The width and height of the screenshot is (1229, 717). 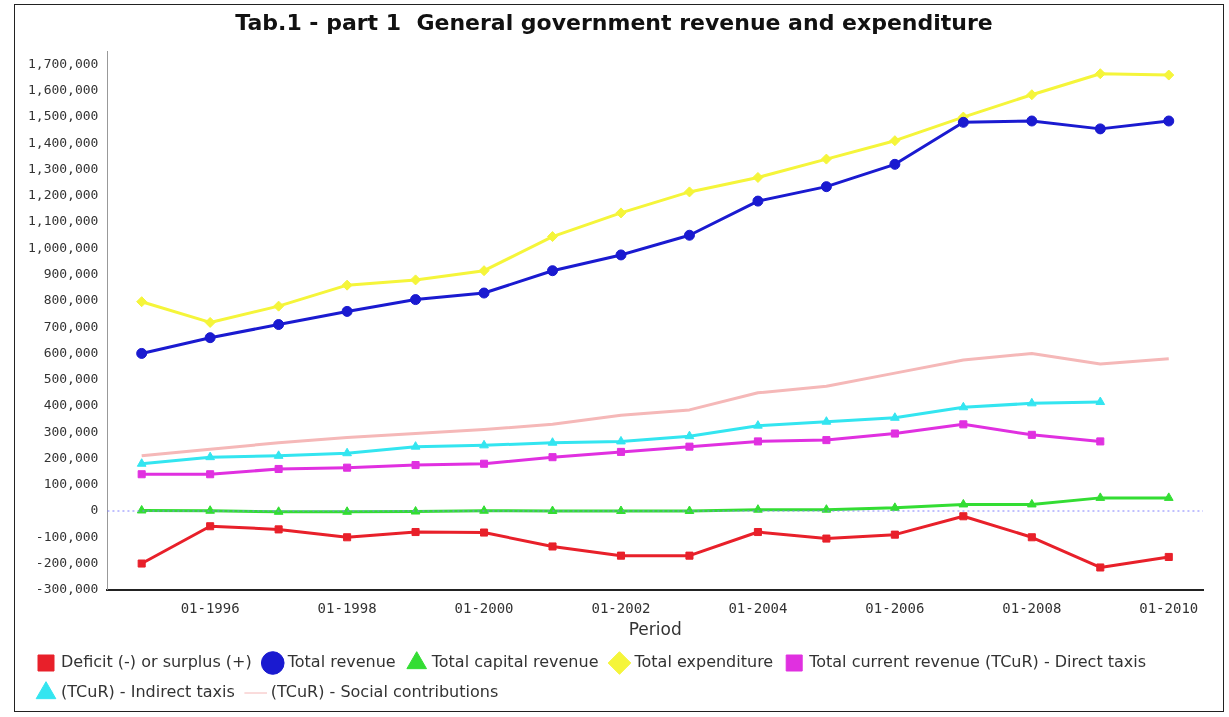 I want to click on y-tick-label: 600,000, so click(x=71, y=352).